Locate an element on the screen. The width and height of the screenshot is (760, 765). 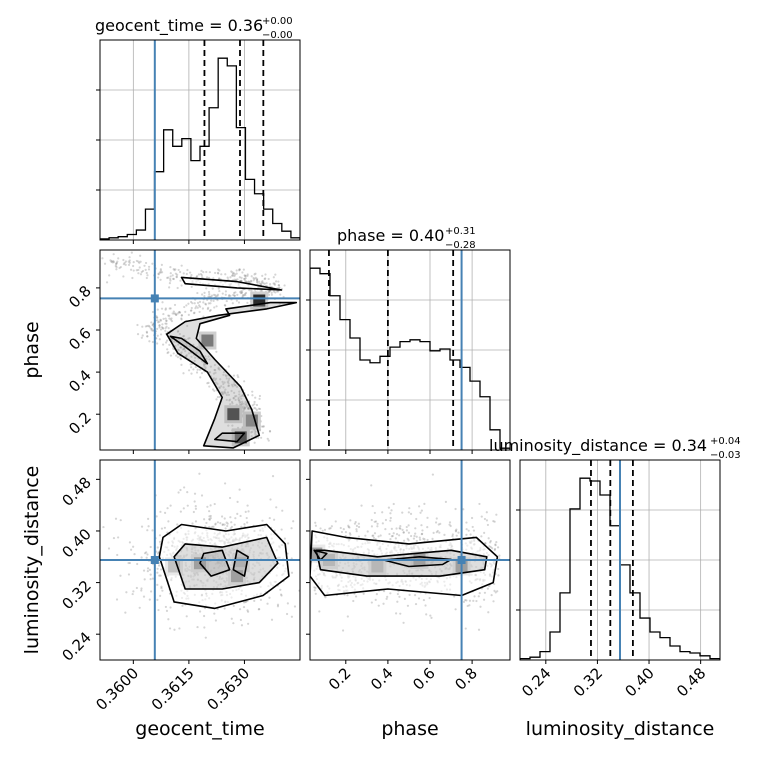
histogram-phase is located at coordinates (410, 358).